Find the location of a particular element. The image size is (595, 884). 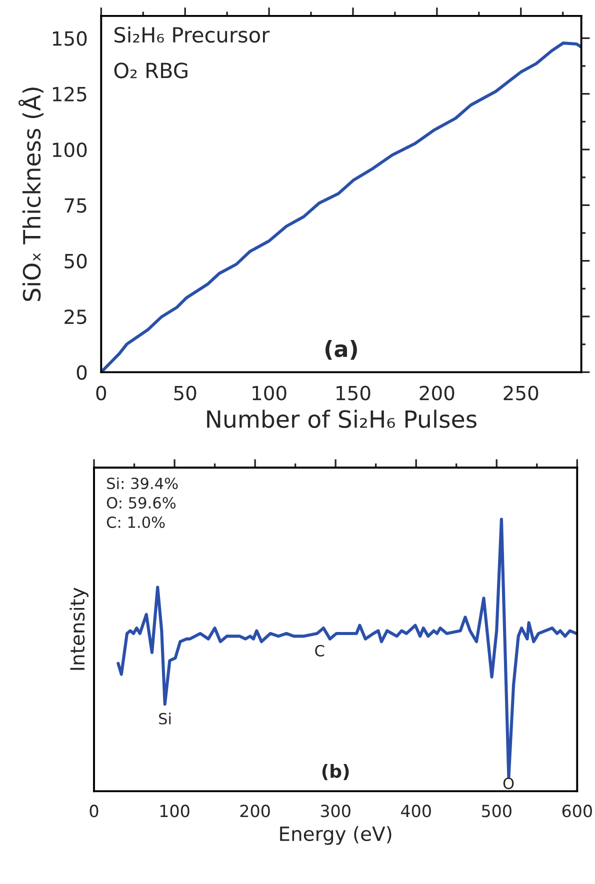

y-tick-label: 150 is located at coordinates (69, 38).